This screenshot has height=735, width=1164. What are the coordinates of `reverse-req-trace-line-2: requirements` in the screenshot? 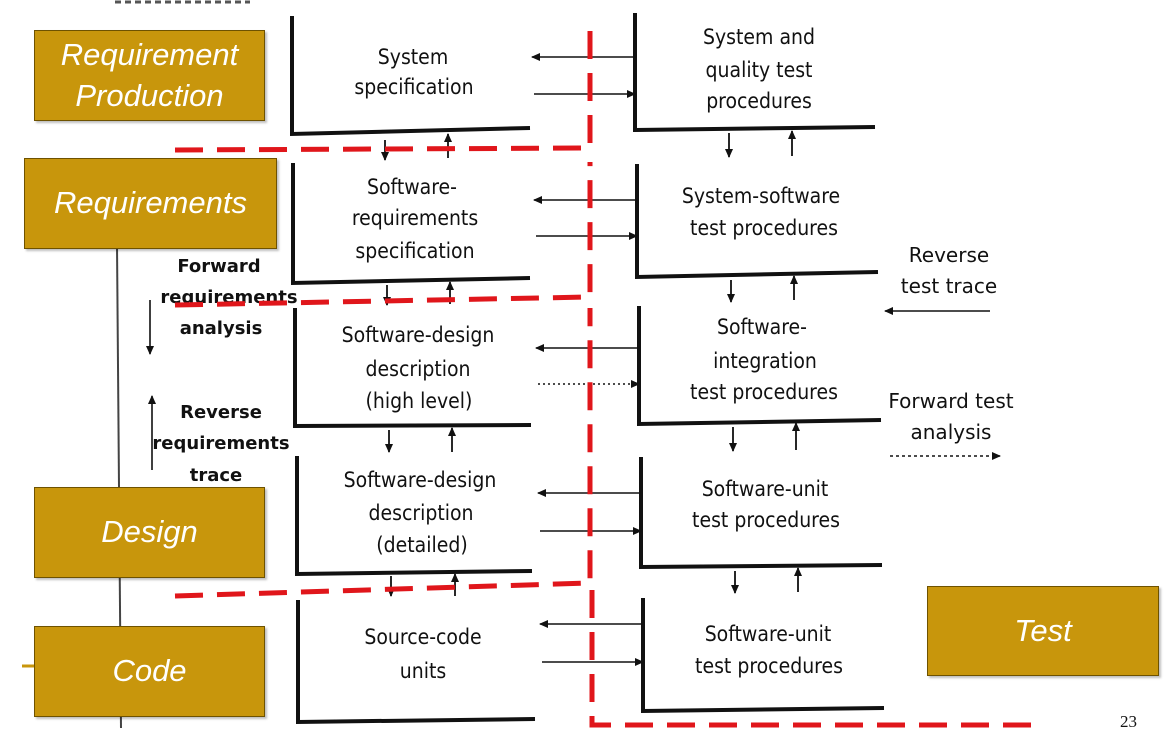 It's located at (220, 443).